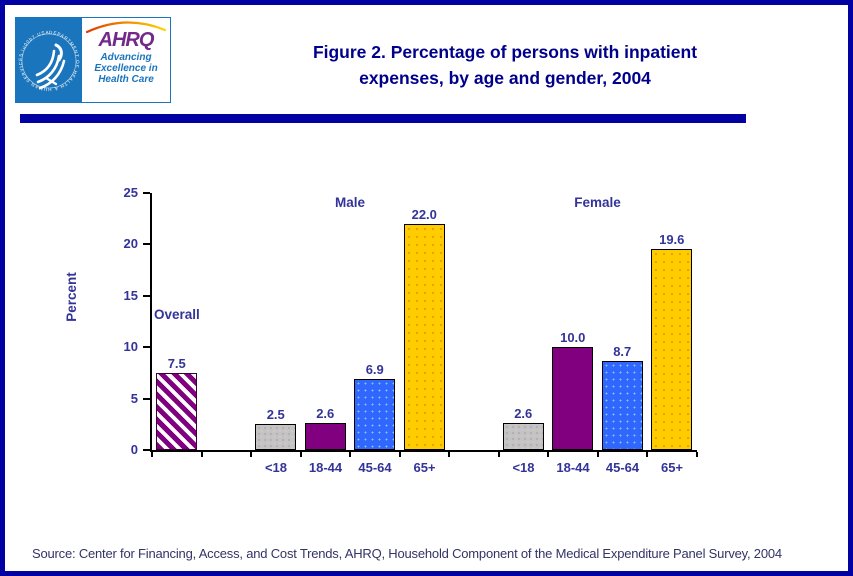 This screenshot has height=576, width=853. What do you see at coordinates (50, 66) in the screenshot?
I see `hhs-eagle-icon` at bounding box center [50, 66].